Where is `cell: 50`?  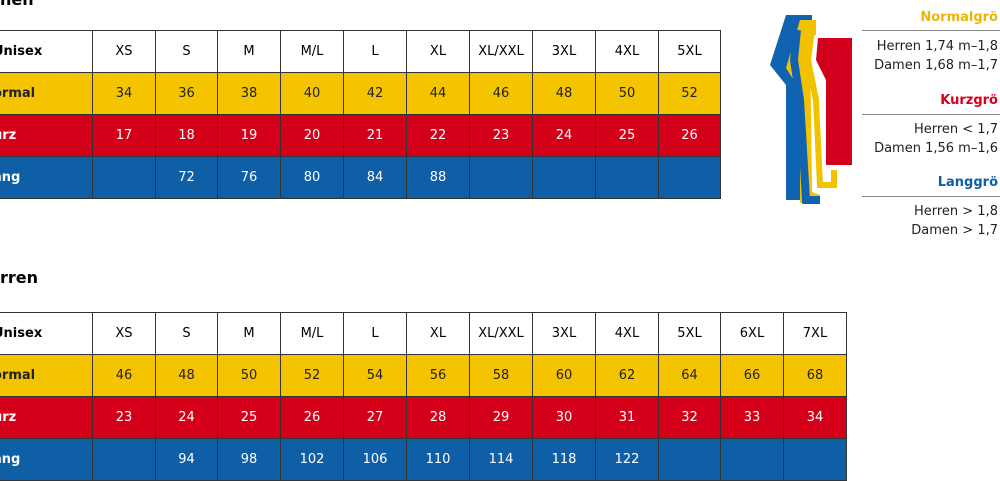
cell: 50 is located at coordinates (627, 93).